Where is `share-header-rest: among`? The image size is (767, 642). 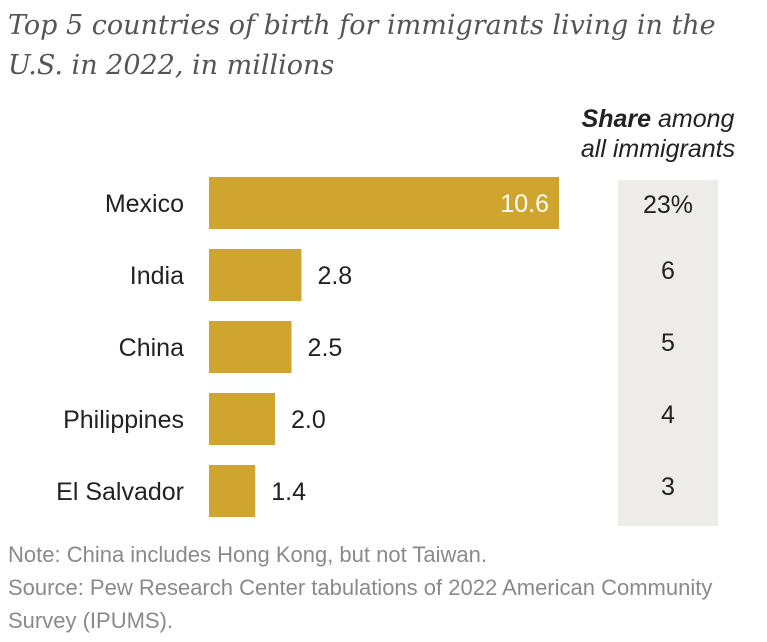
share-header-rest: among is located at coordinates (693, 119).